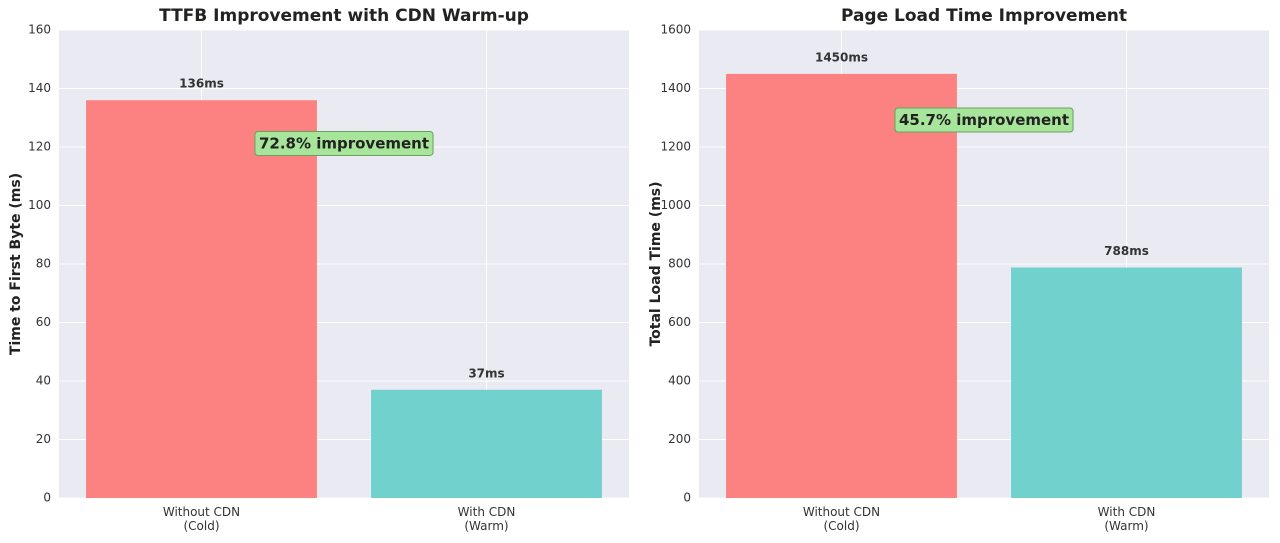  I want to click on y-tick-label: 160, so click(39, 30).